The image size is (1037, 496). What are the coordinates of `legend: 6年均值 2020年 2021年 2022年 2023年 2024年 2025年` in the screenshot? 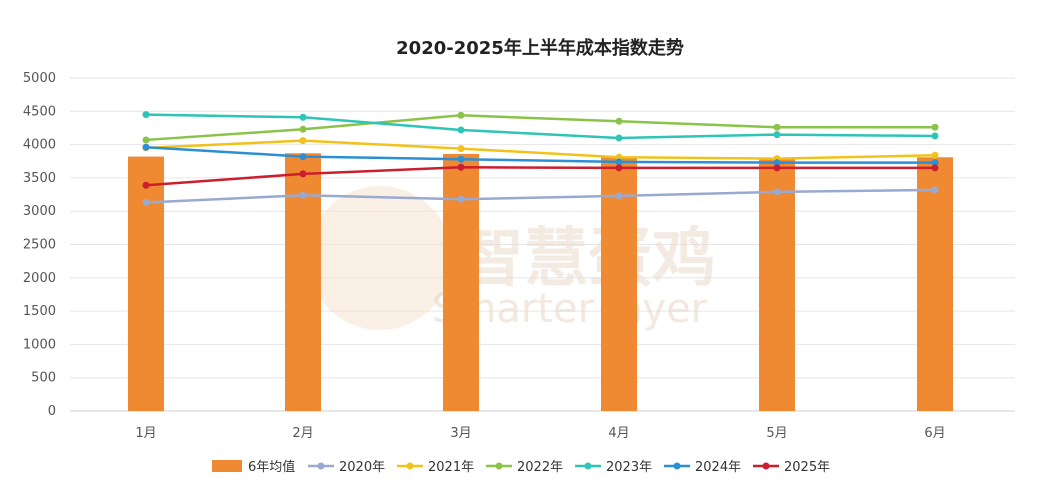 It's located at (521, 467).